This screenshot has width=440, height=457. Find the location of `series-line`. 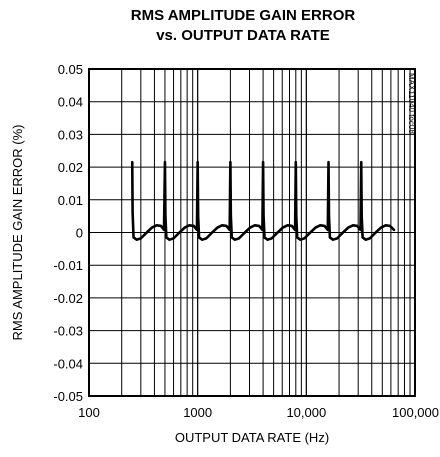

series-line is located at coordinates (263, 200).